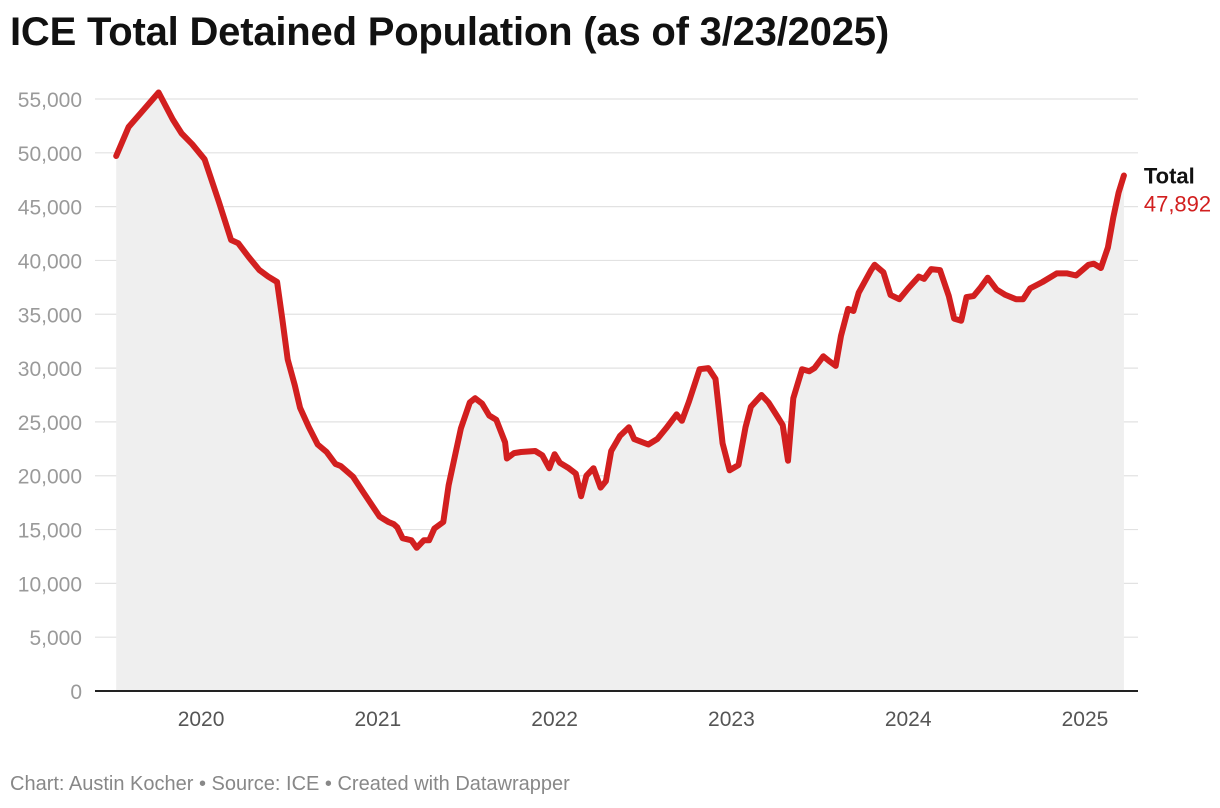 The image size is (1220, 808). Describe the element at coordinates (50, 154) in the screenshot. I see `y-tick-label: 50,000` at that location.